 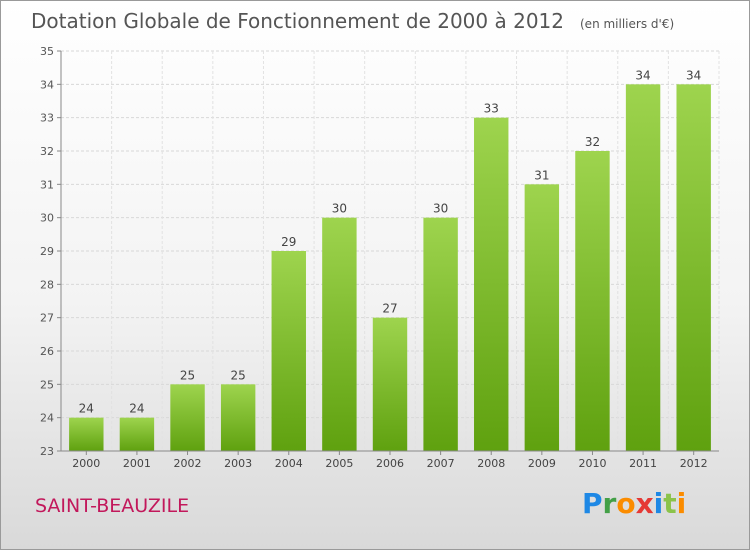 I want to click on y-tick-label: 24, so click(x=47, y=418).